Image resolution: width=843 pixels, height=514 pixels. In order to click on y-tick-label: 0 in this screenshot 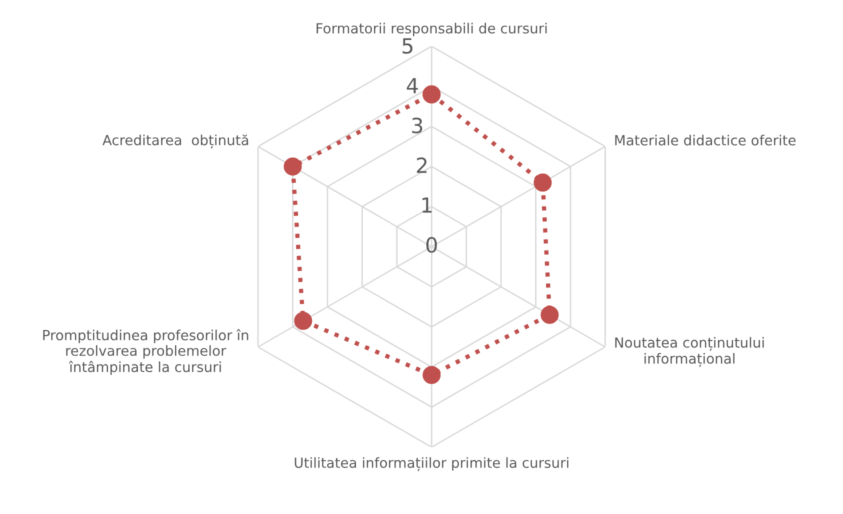, I will do `click(431, 245)`.